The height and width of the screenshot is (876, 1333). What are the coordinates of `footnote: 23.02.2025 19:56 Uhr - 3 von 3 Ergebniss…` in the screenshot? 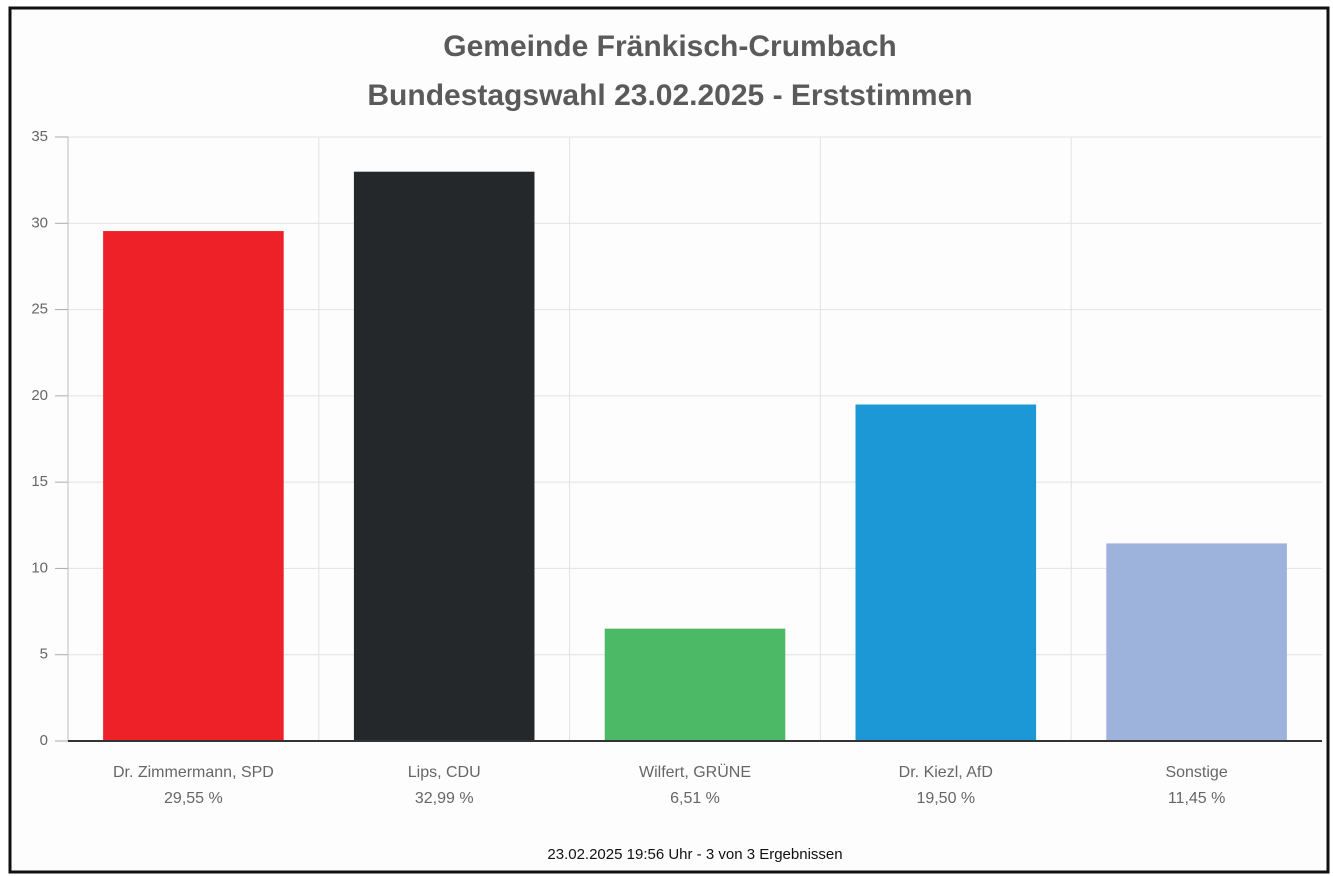 It's located at (694, 854).